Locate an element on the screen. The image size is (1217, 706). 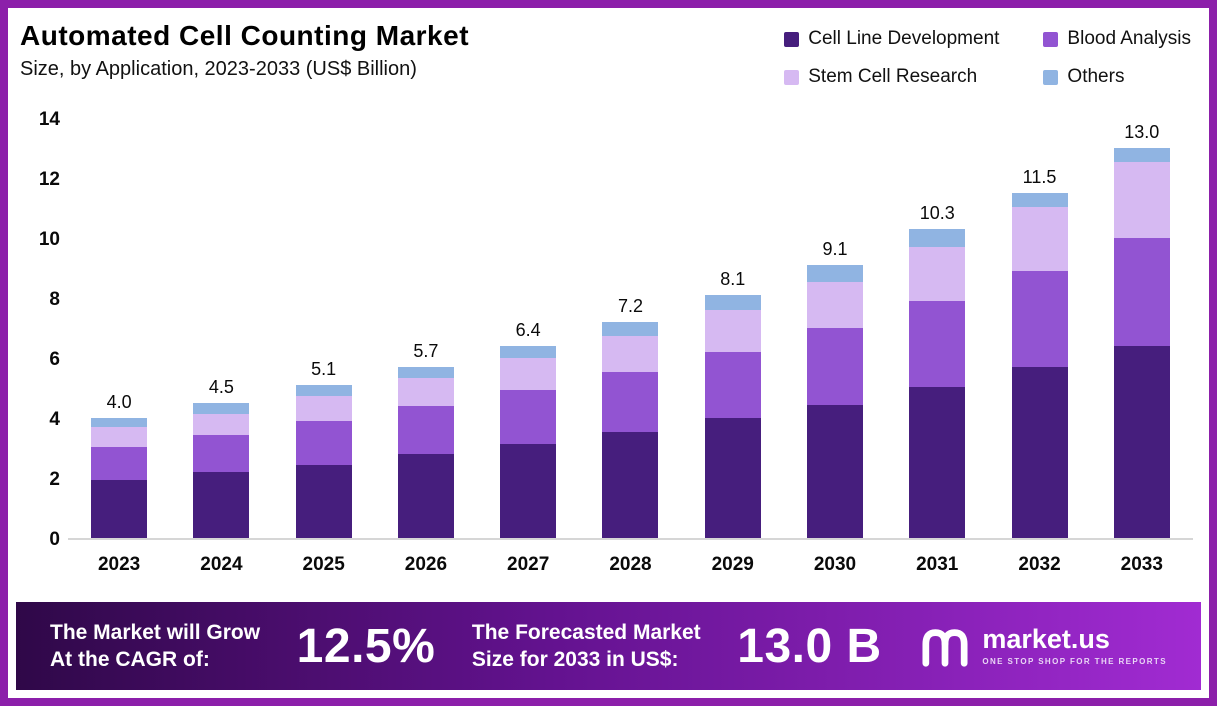
marketus-logo-icon is located at coordinates (945, 648).